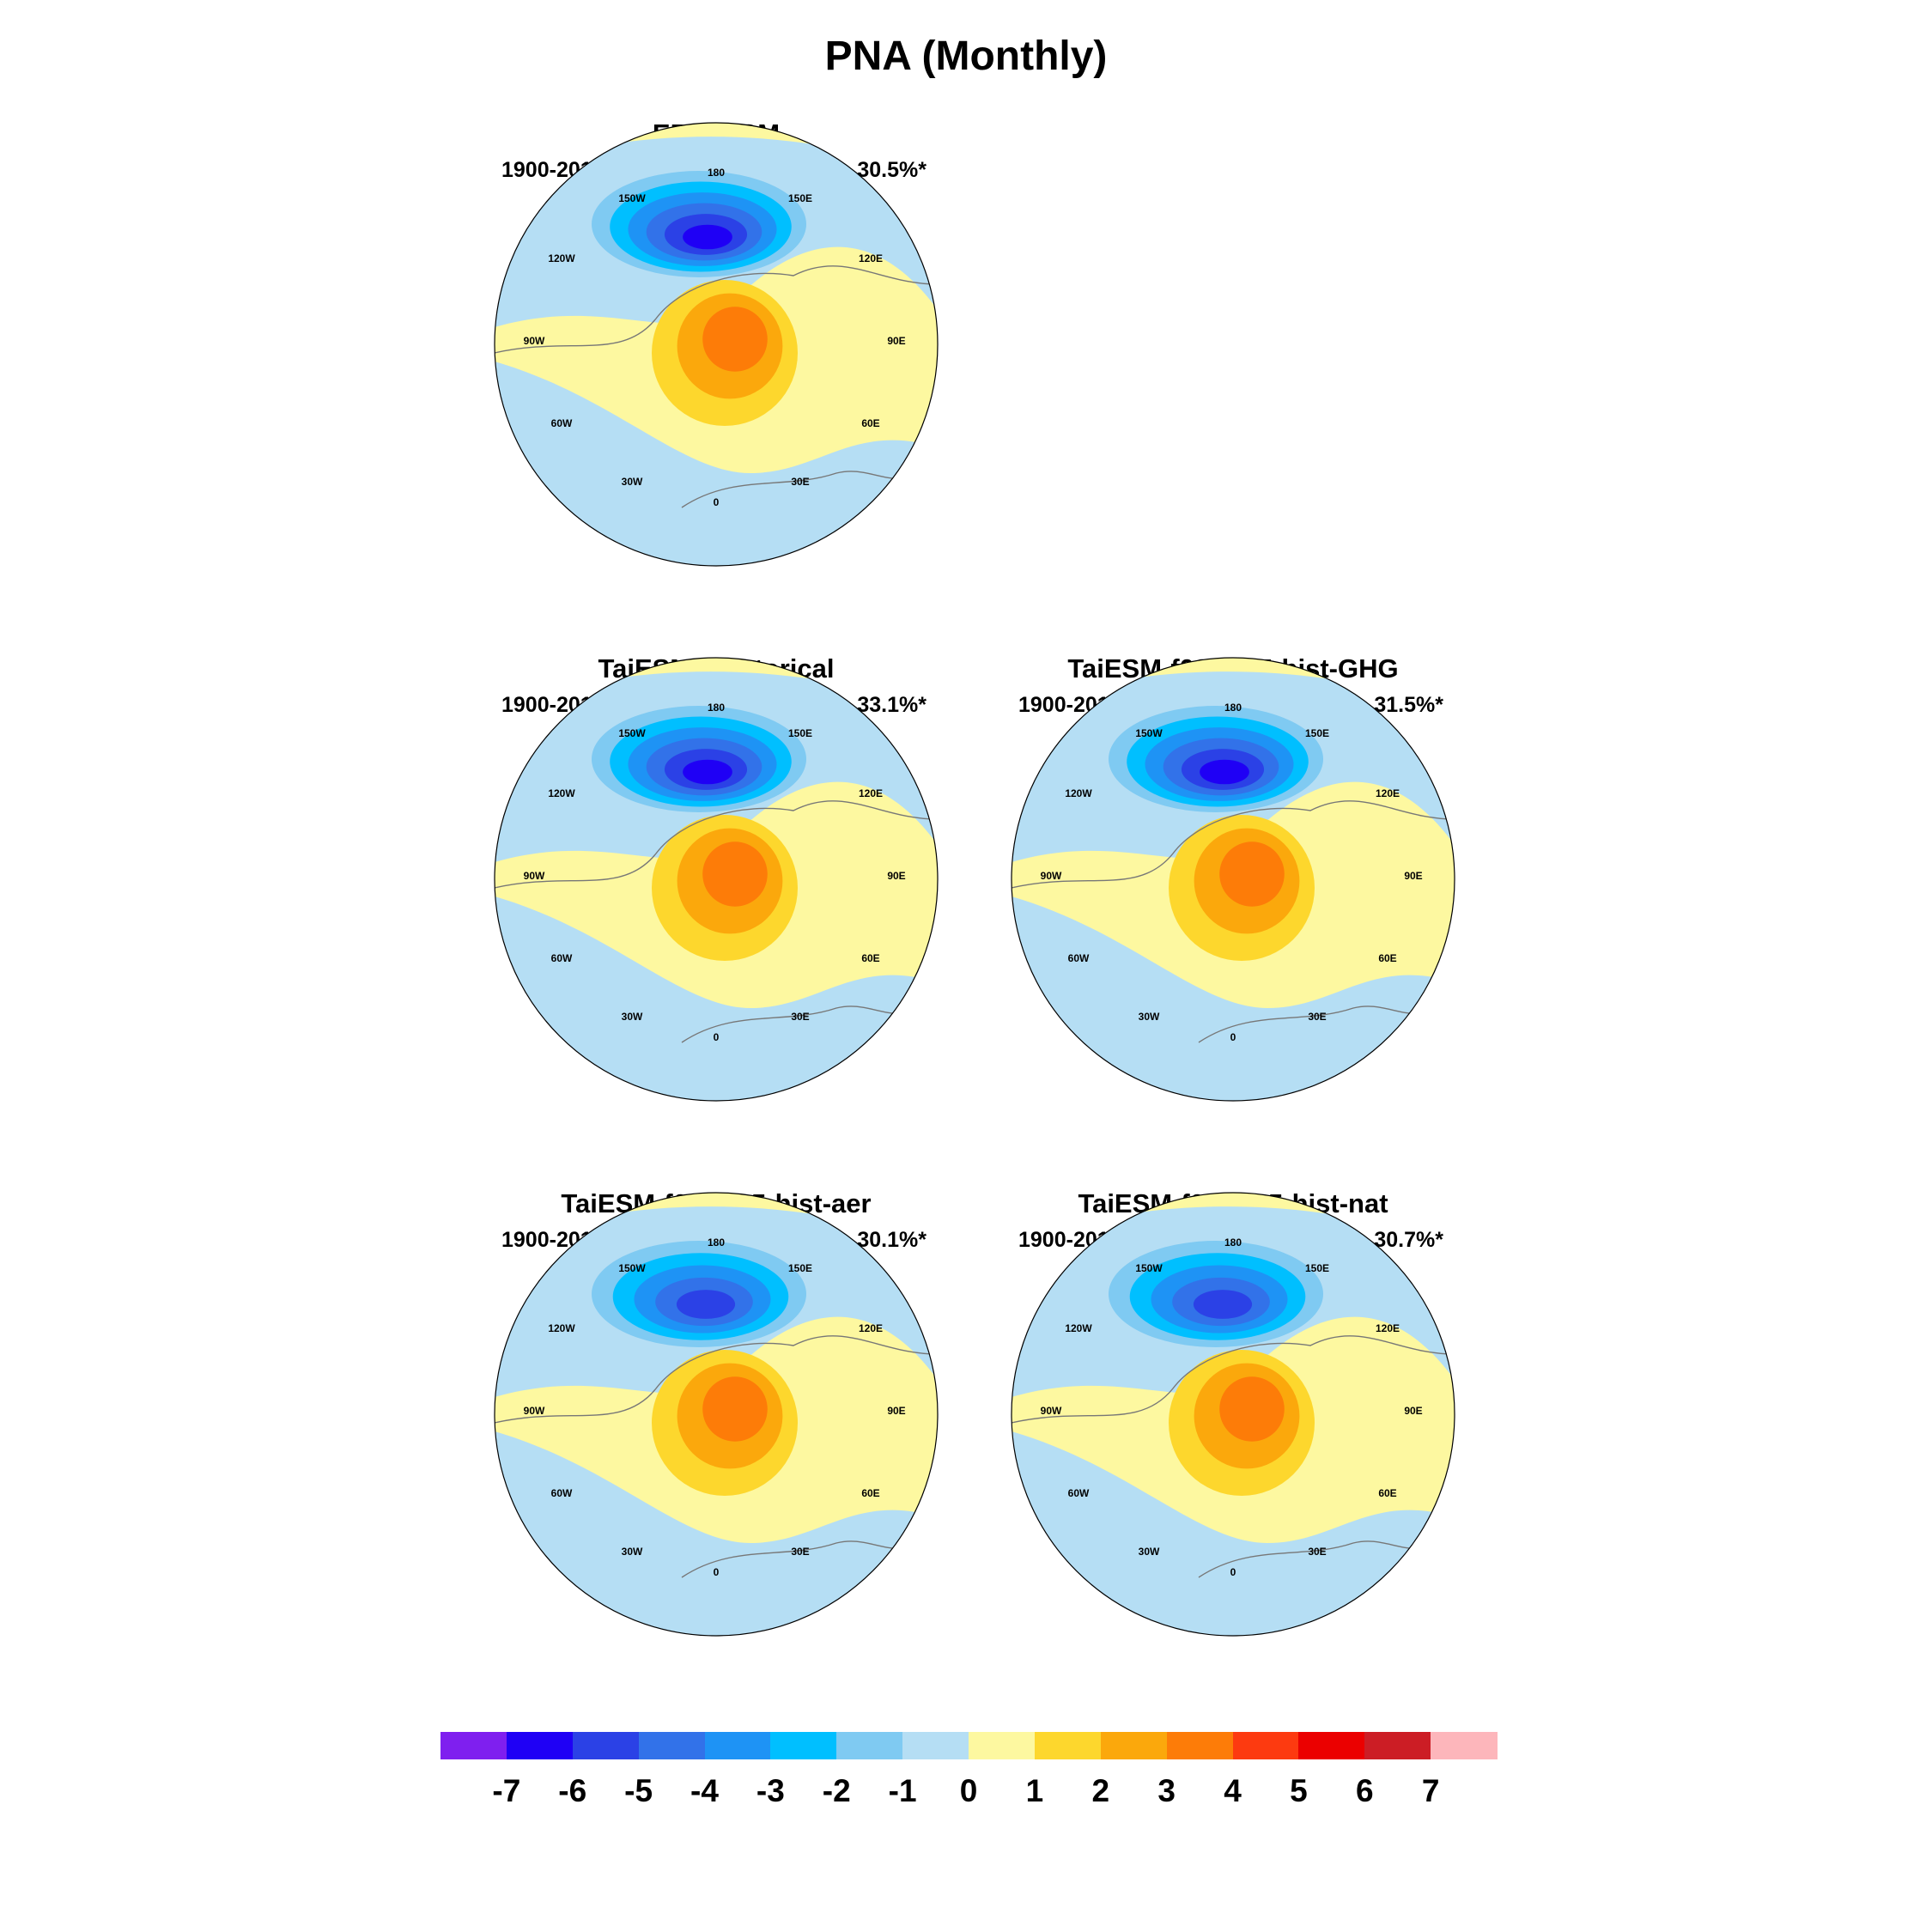 The width and height of the screenshot is (1932, 1932). Describe the element at coordinates (704, 1791) in the screenshot. I see `colorbar-tick-label: -4` at that location.